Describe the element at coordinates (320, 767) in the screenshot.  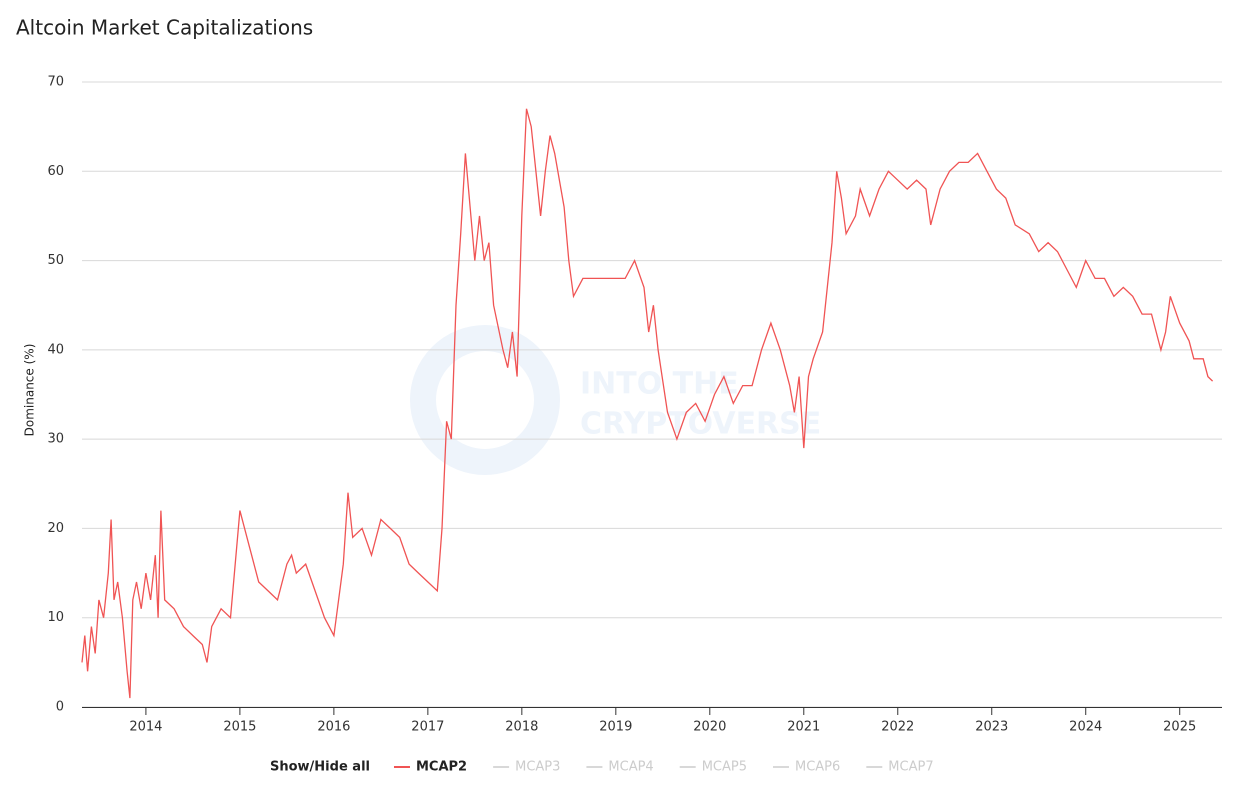
I see `legend-toggle: Show/Hide all` at that location.